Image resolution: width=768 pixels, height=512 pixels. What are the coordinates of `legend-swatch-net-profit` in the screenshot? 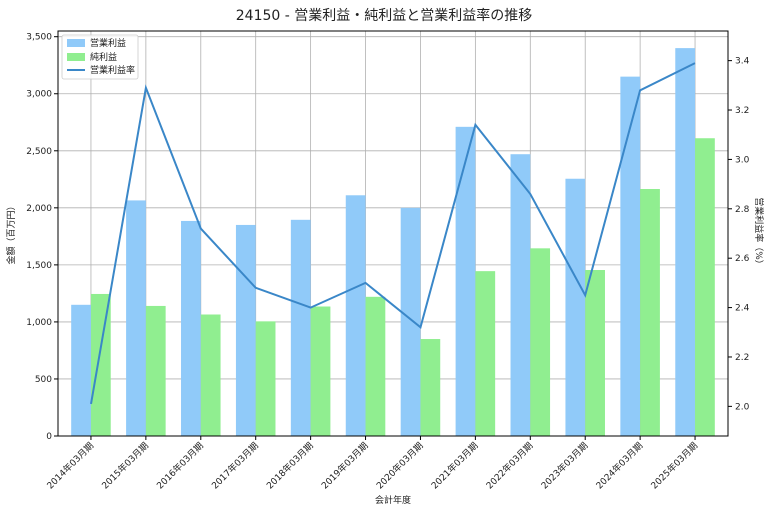 It's located at (76, 57).